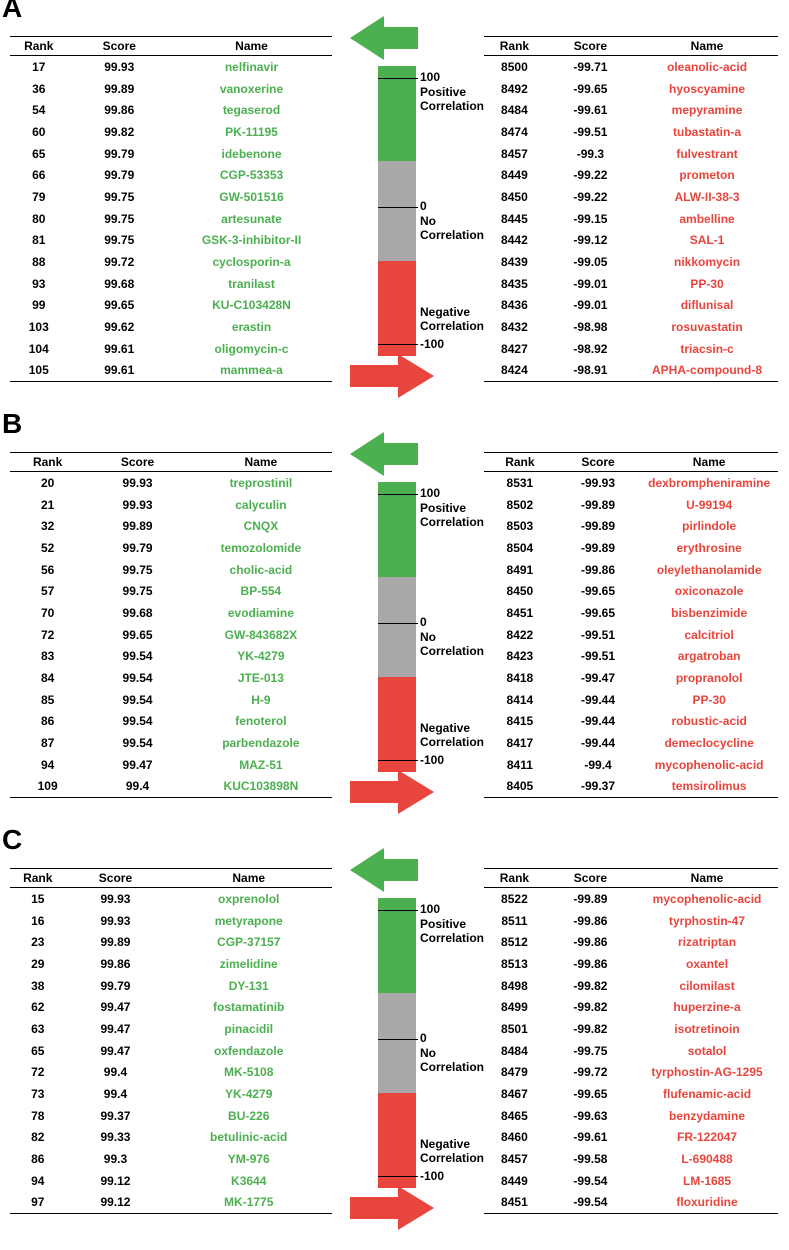  What do you see at coordinates (631, 986) in the screenshot?
I see `table-row: 8498 -99.82 cilomilast` at bounding box center [631, 986].